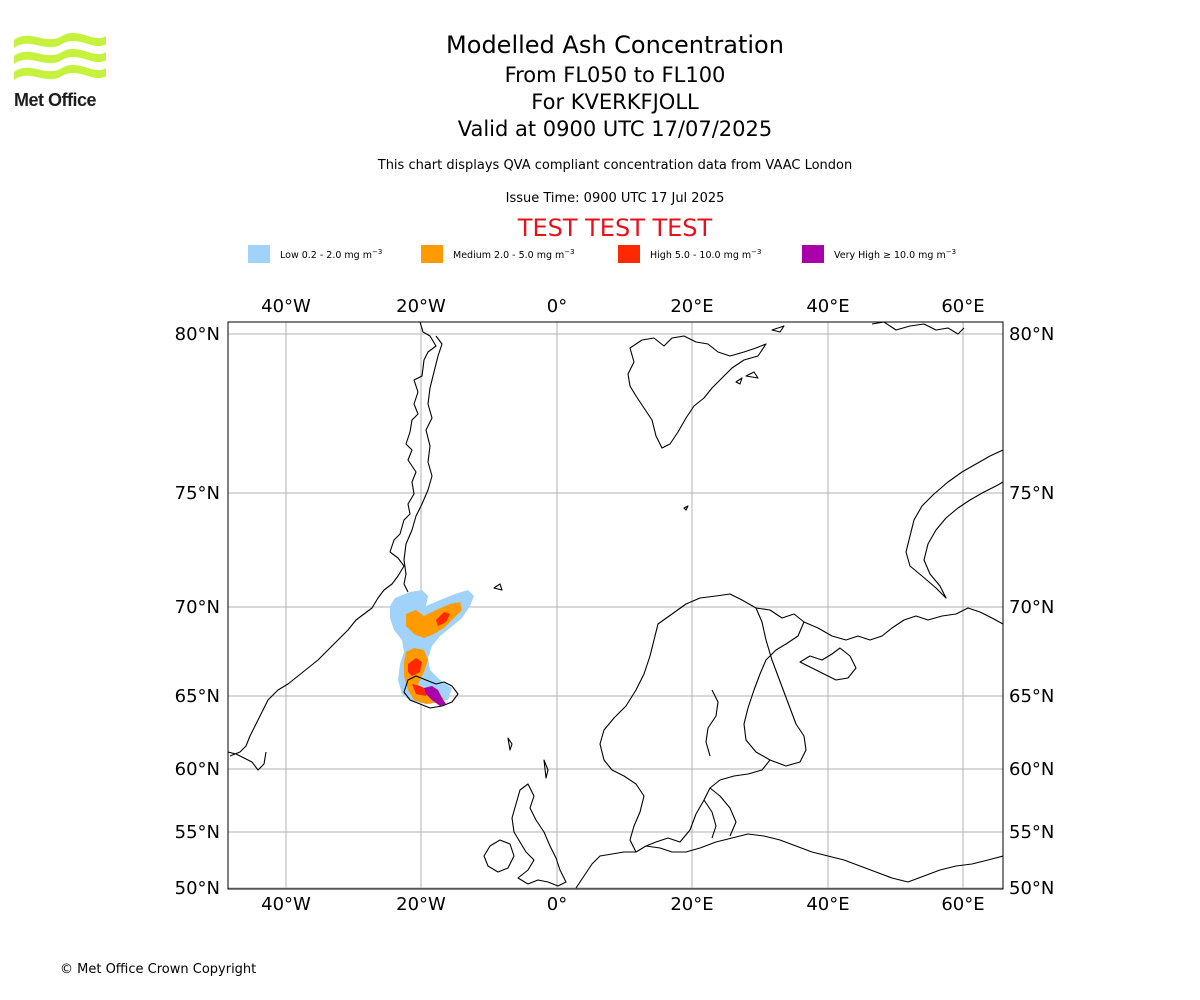  What do you see at coordinates (615, 102) in the screenshot?
I see `volcano-name: For KVERKFJOLL` at bounding box center [615, 102].